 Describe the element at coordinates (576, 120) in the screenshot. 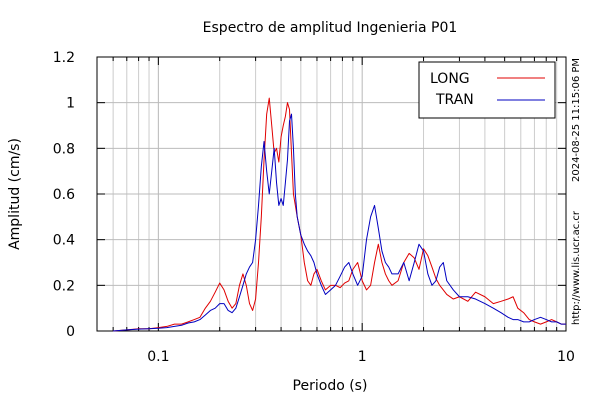

I see `timestamp-text: 2024-08-25 11:15:06 PM` at that location.